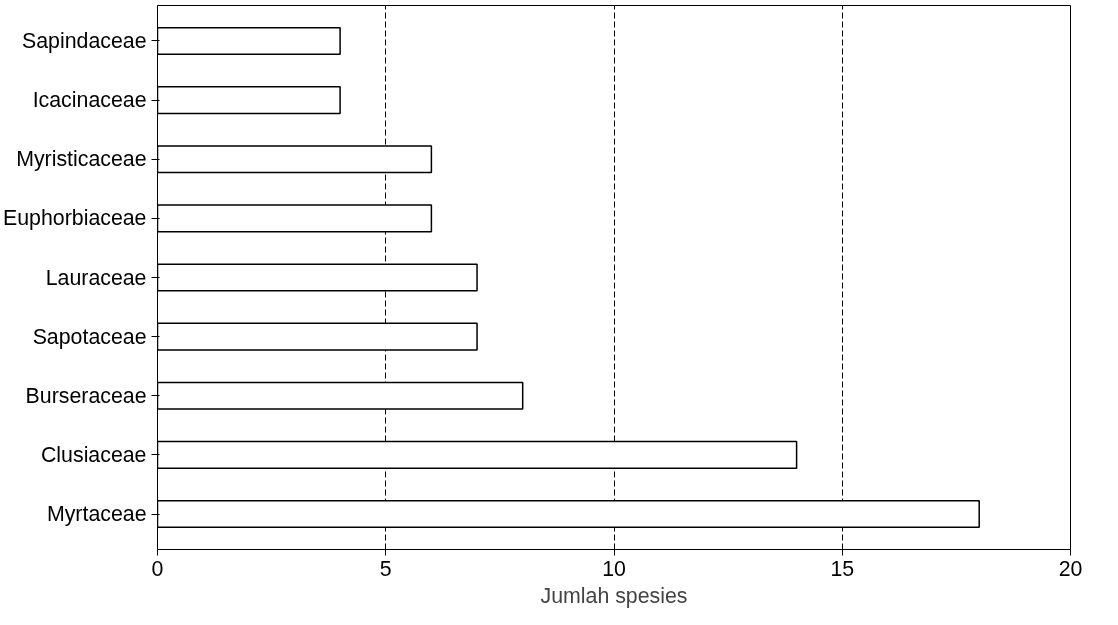 The height and width of the screenshot is (625, 1118). Describe the element at coordinates (96, 277) in the screenshot. I see `y-tick-label: Lauraceae` at that location.